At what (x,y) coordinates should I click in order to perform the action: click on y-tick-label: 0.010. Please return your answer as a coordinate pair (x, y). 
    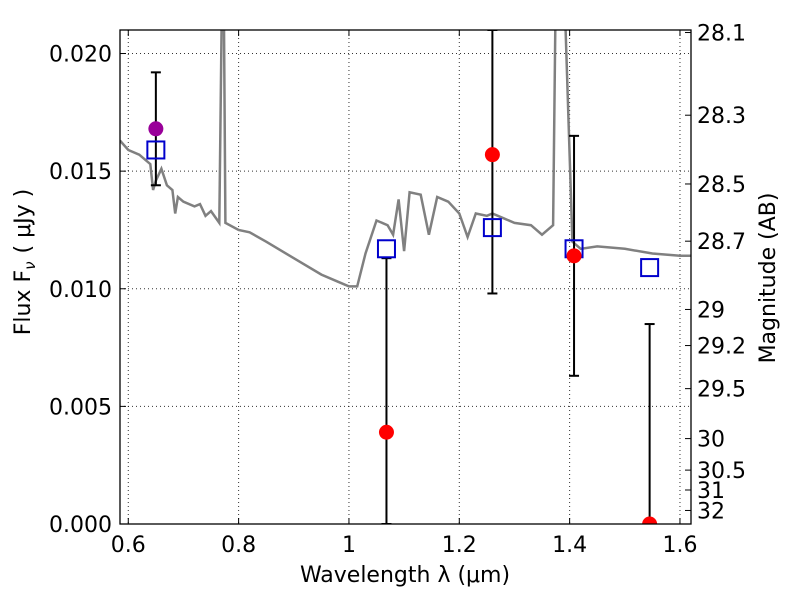
    Looking at the image, I should click on (80, 290).